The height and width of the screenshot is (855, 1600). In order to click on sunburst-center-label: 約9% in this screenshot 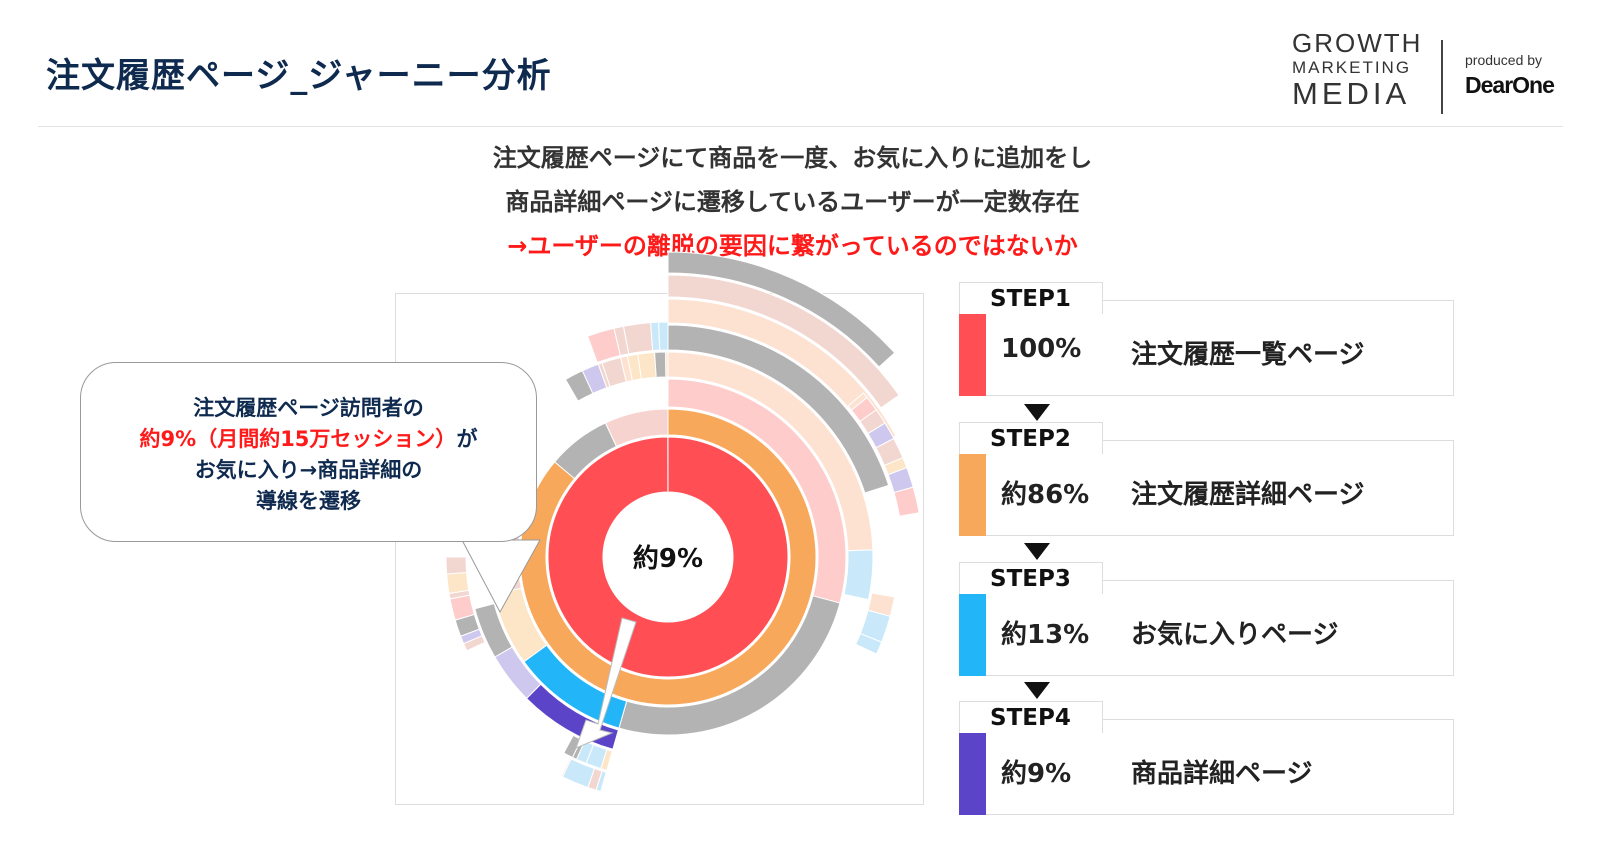, I will do `click(668, 559)`.